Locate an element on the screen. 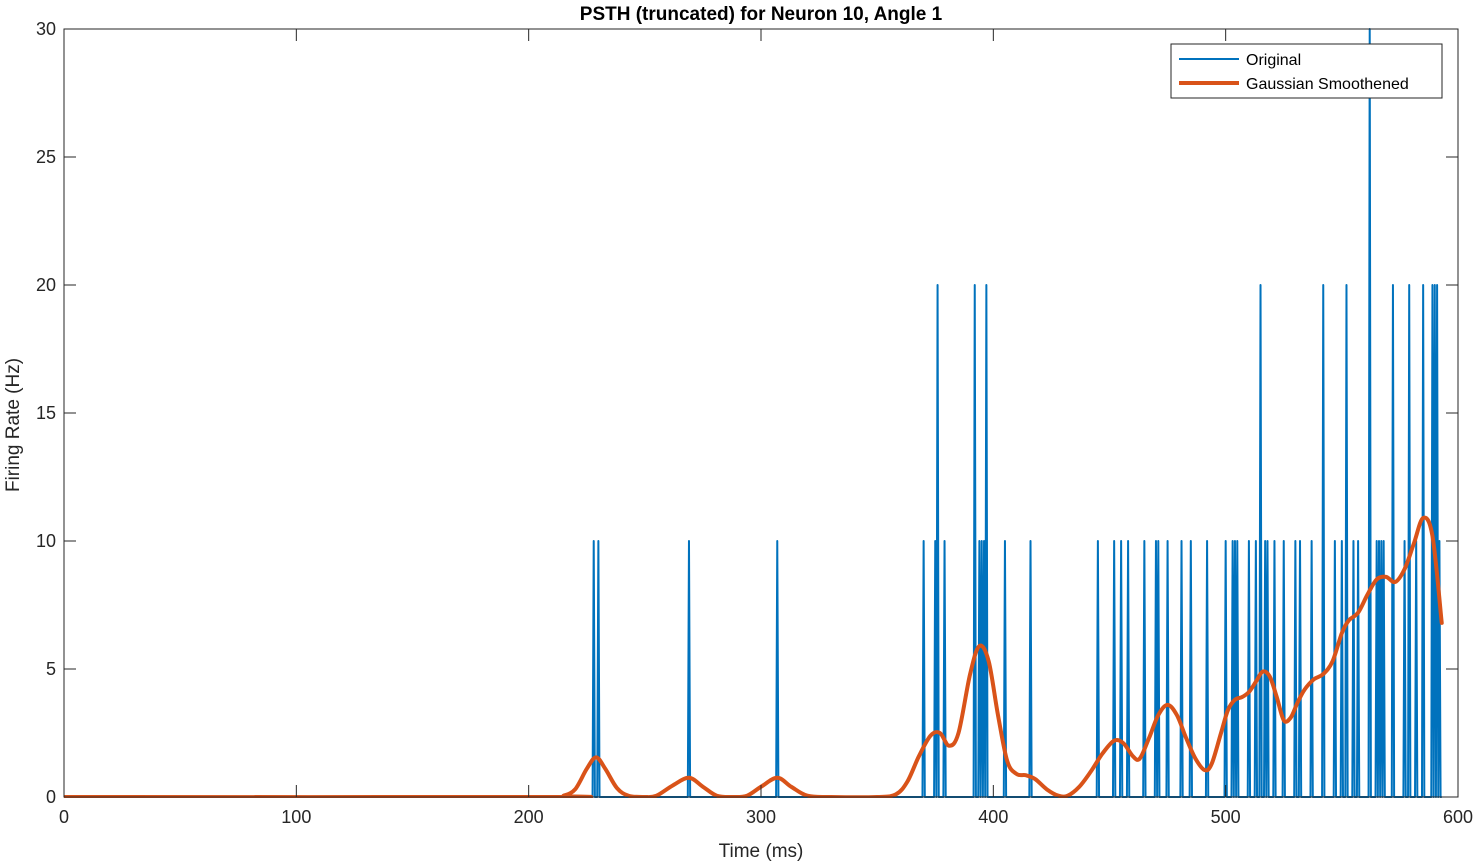  legend: Original Gaussian Smoothened is located at coordinates (1306, 71).